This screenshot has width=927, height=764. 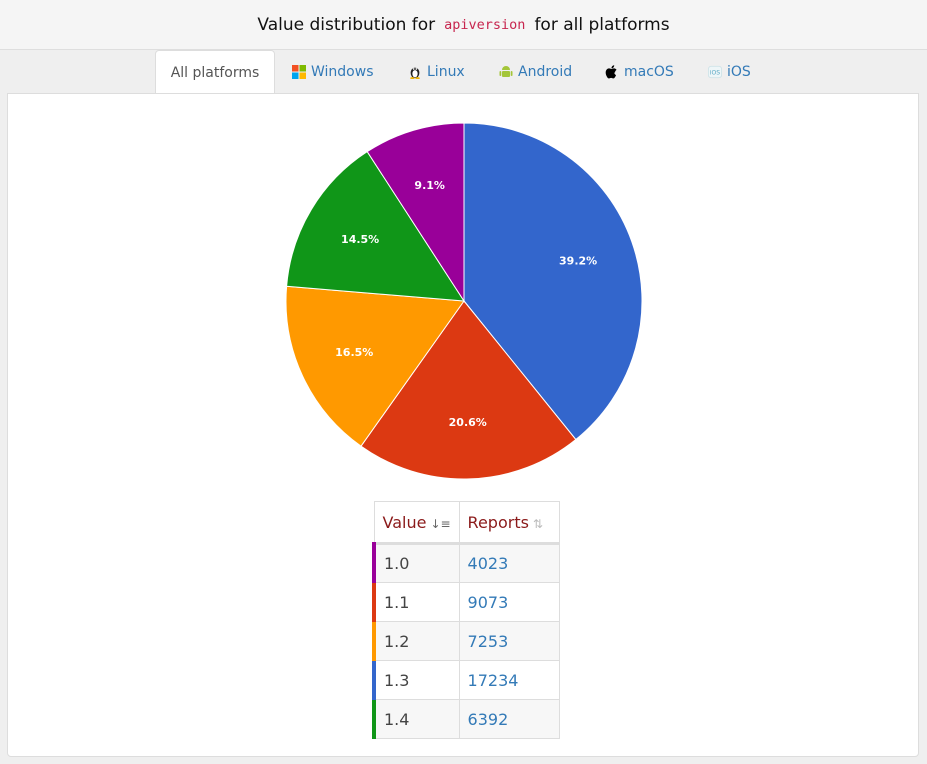 I want to click on tab-android: Android, so click(x=535, y=71).